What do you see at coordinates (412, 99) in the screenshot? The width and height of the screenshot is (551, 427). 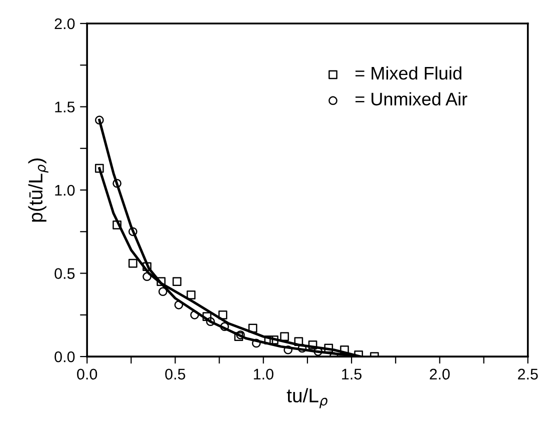 I see `legend-label: = Unmixed Air` at bounding box center [412, 99].